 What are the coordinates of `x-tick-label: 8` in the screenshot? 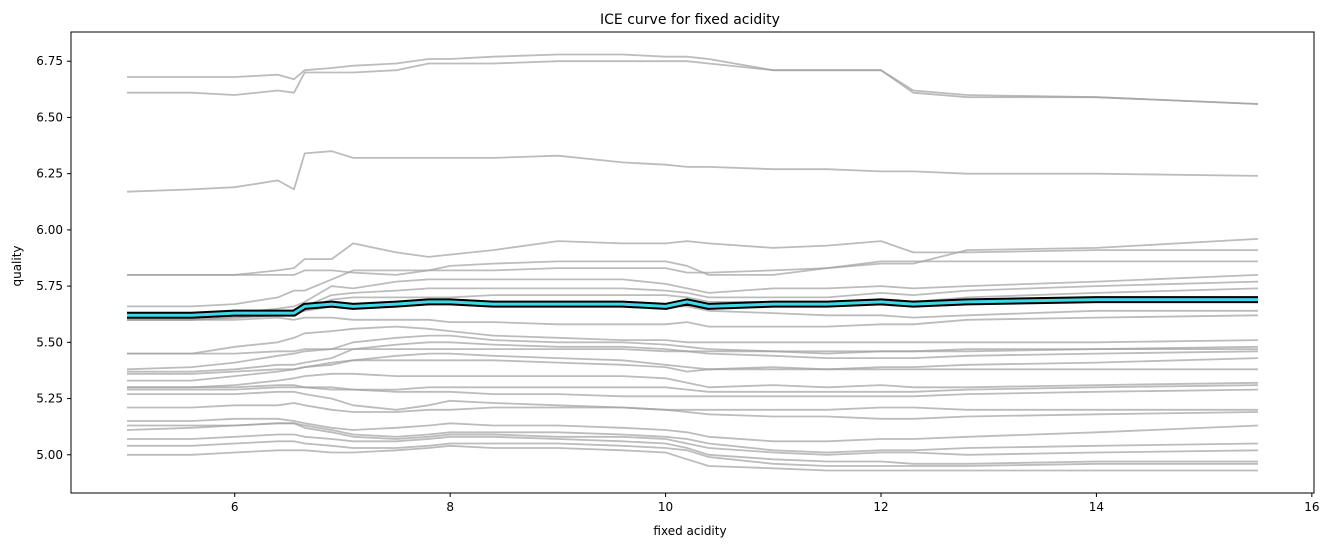 It's located at (450, 507).